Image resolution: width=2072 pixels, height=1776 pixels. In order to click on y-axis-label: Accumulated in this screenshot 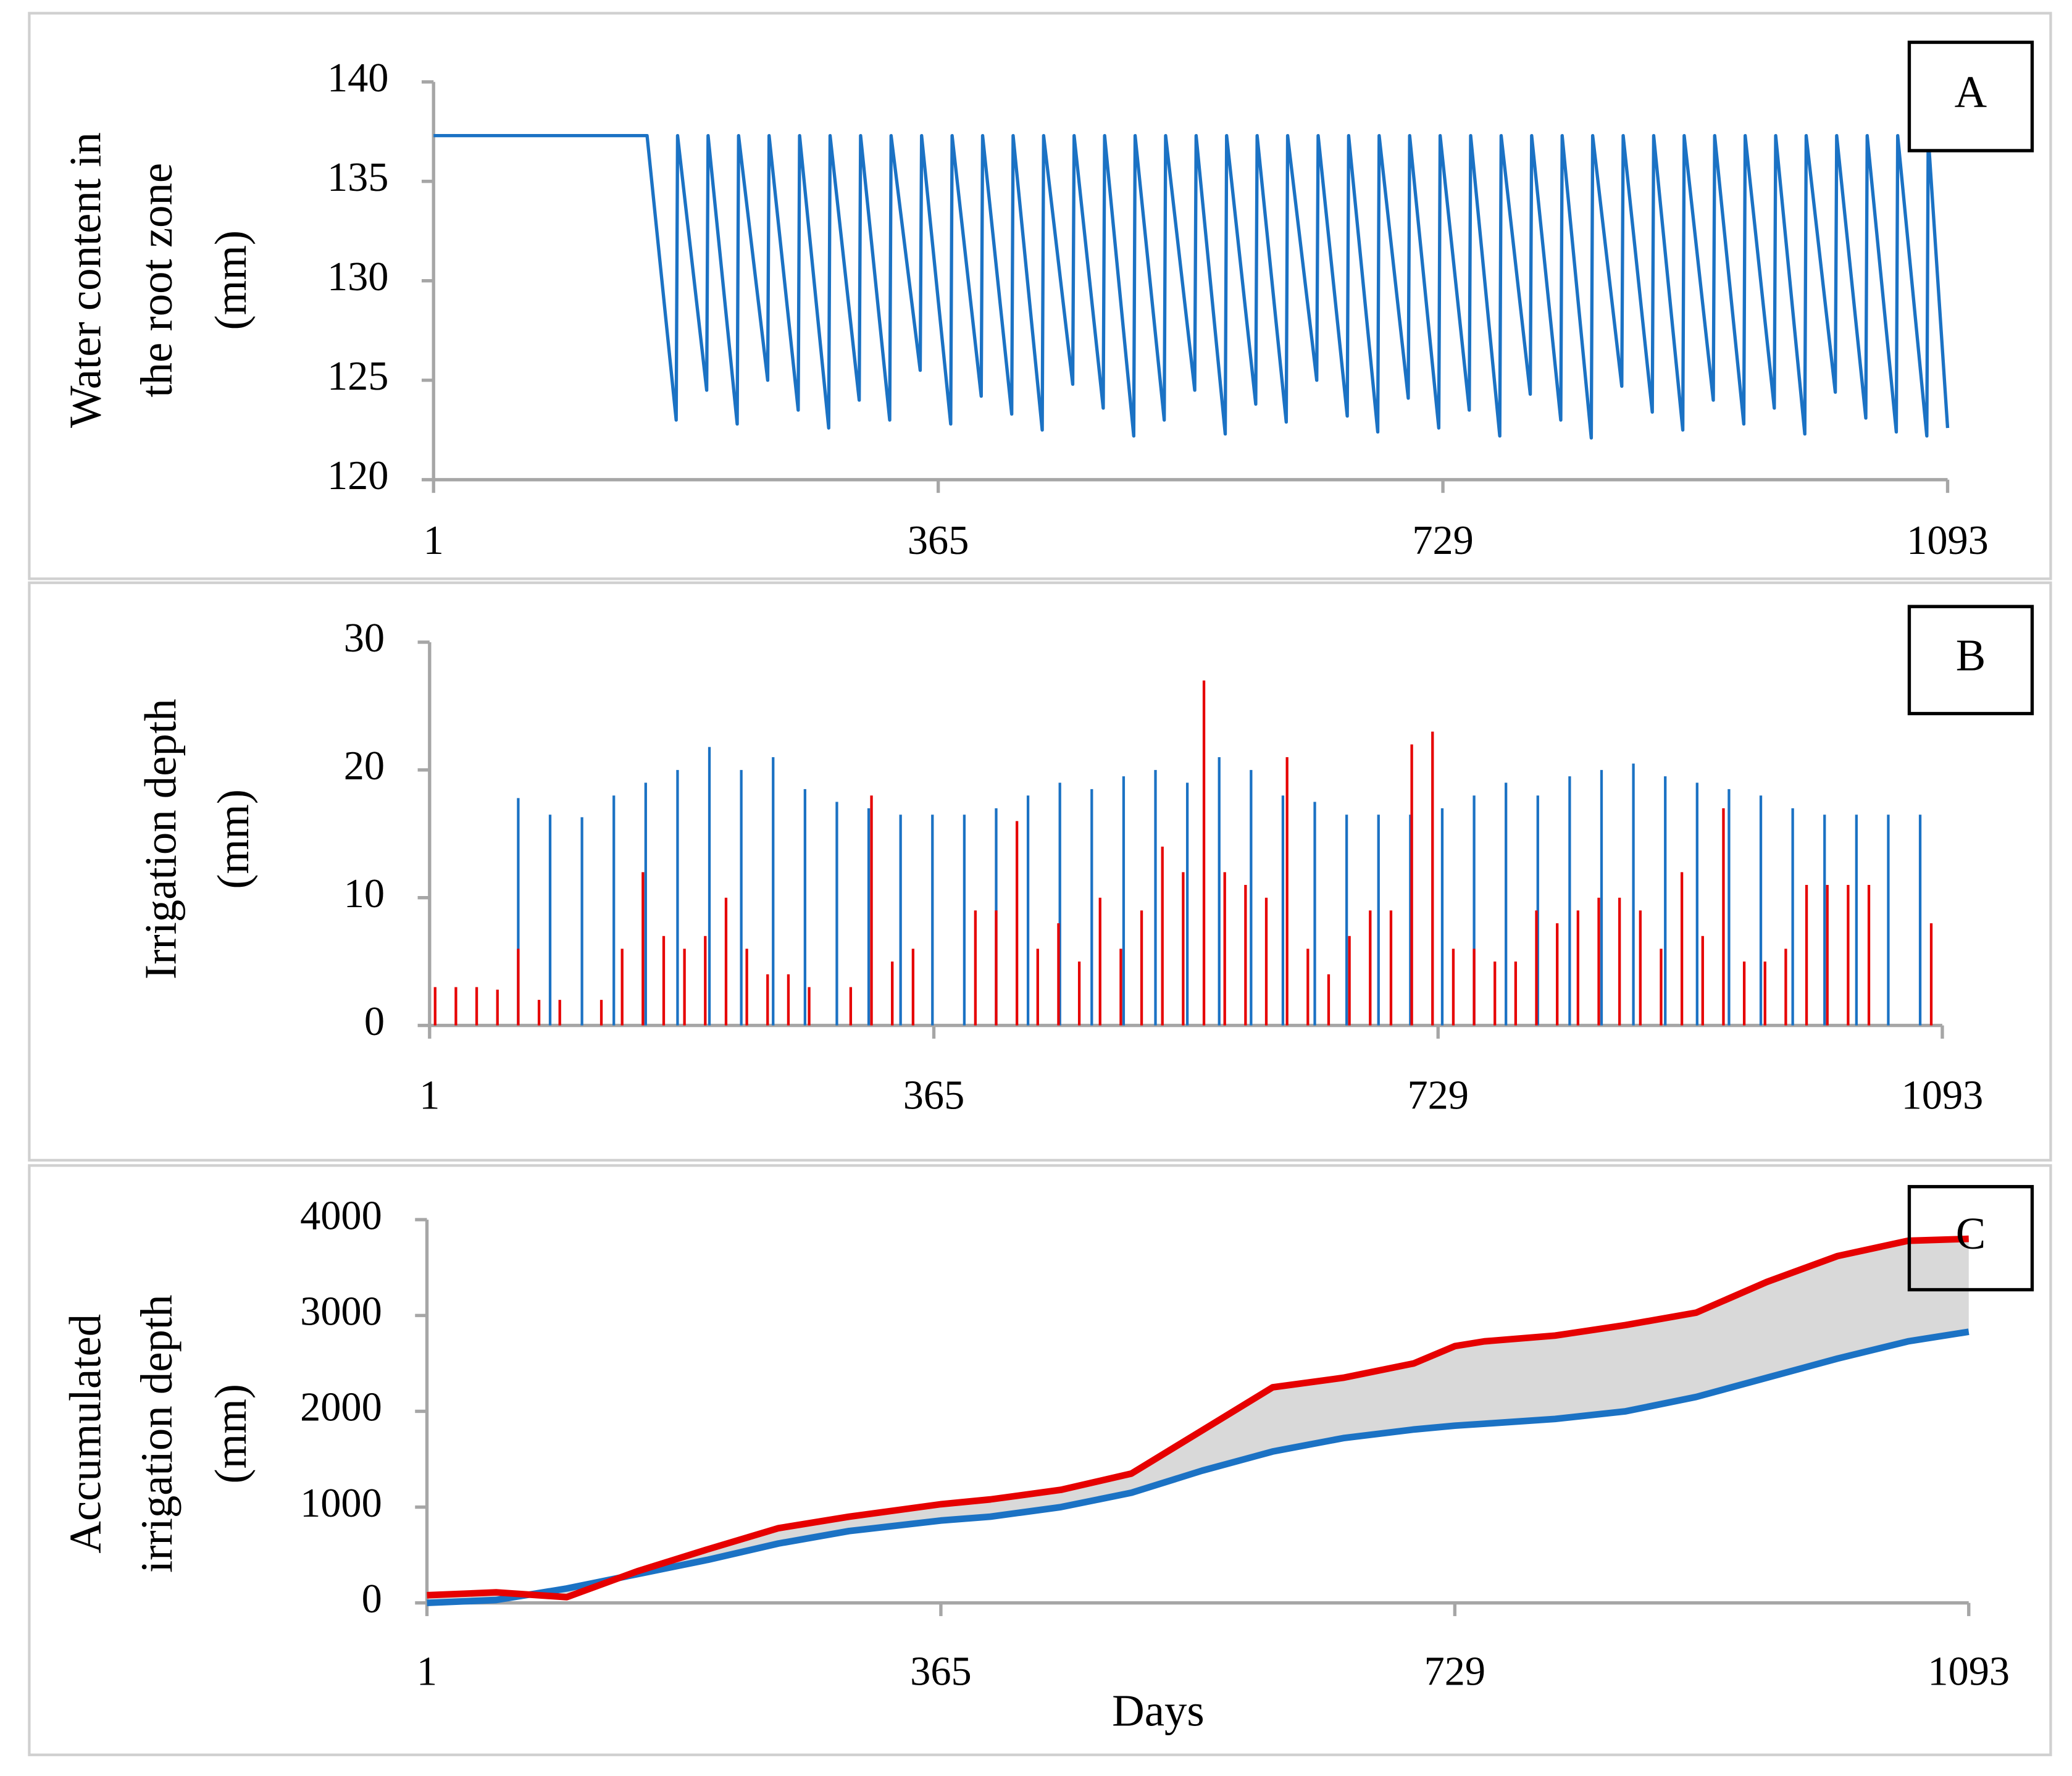, I will do `click(86, 1434)`.